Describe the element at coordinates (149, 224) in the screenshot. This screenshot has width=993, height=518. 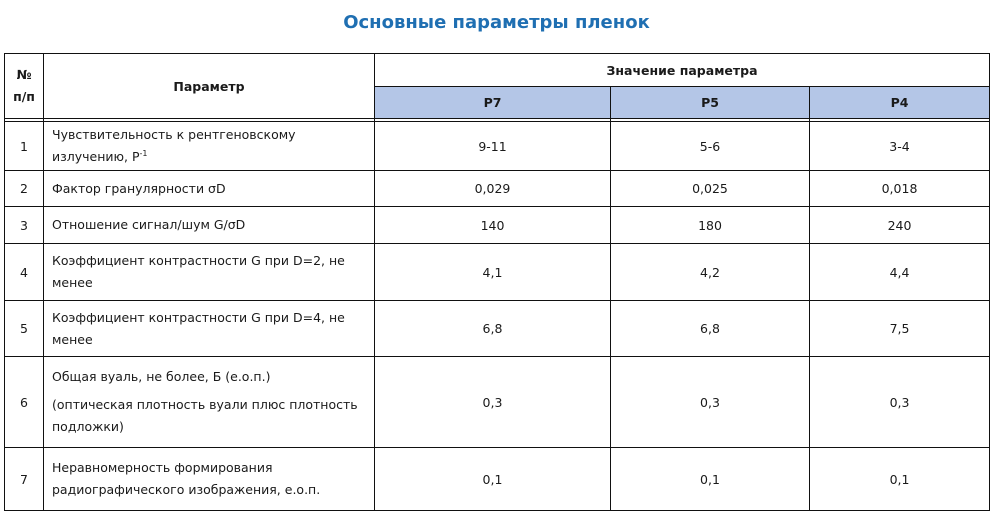
I see `parameter-text: Отношение сигнал/шум G/σD` at that location.